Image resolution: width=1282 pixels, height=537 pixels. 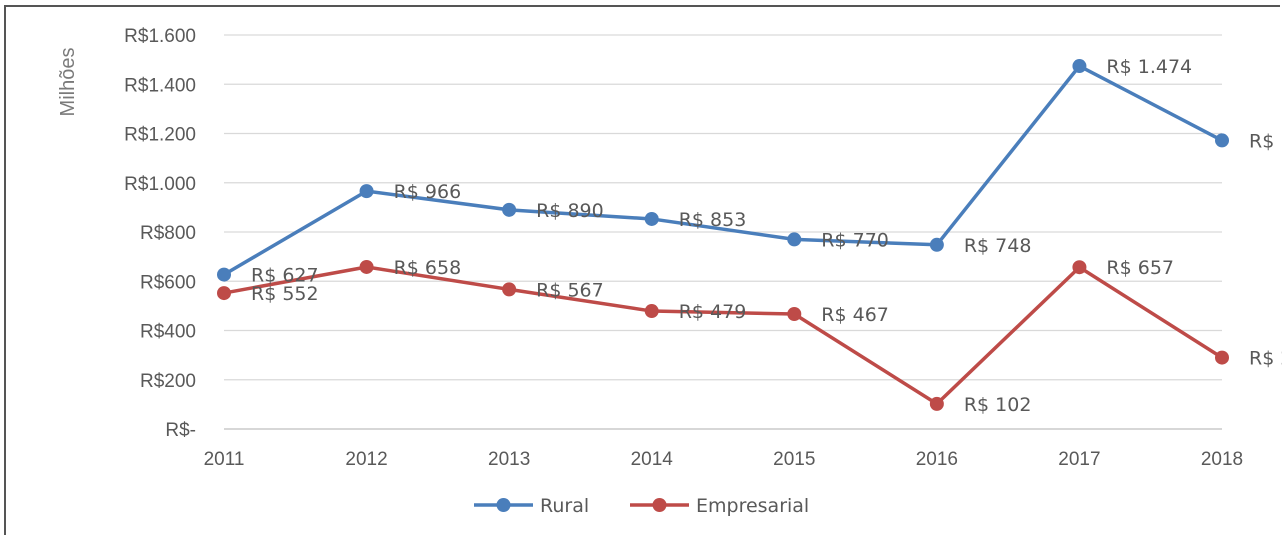 I want to click on x-tick-label: 2012, so click(x=366, y=459).